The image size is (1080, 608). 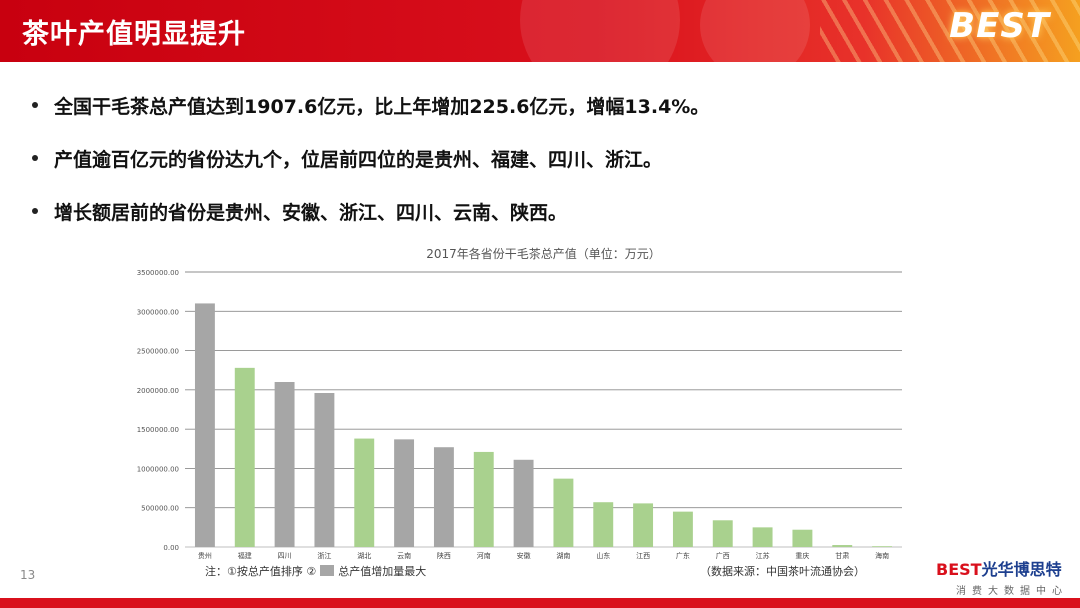 What do you see at coordinates (158, 469) in the screenshot?
I see `y-tick-label: 1000000.00` at bounding box center [158, 469].